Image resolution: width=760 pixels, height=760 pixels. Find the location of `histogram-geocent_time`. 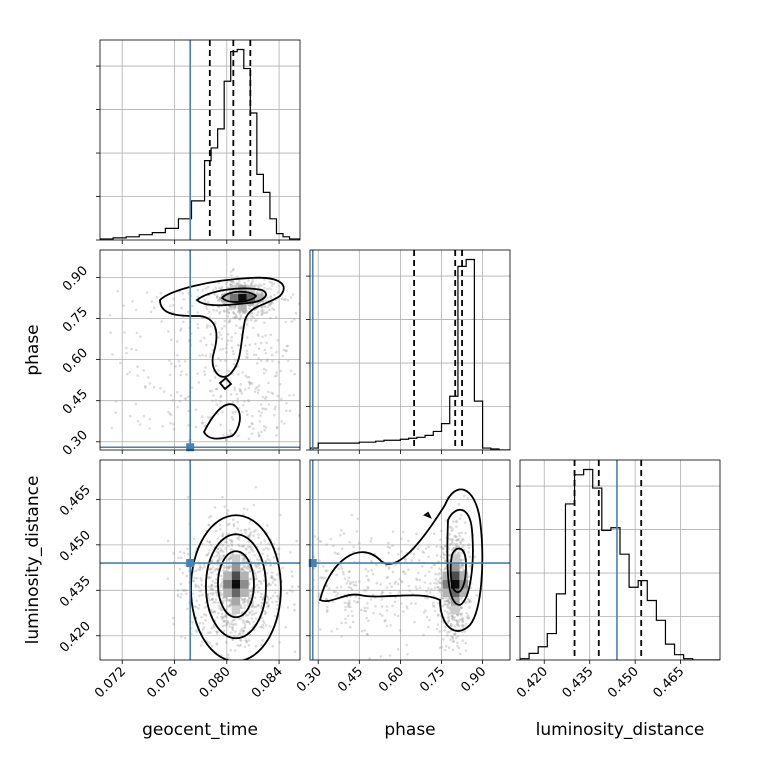

histogram-geocent_time is located at coordinates (200, 144).